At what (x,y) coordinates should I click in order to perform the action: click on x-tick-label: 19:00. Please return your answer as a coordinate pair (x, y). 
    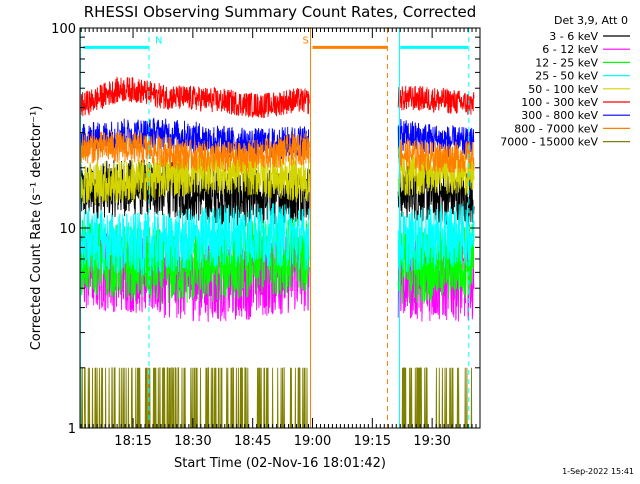
    Looking at the image, I should click on (312, 441).